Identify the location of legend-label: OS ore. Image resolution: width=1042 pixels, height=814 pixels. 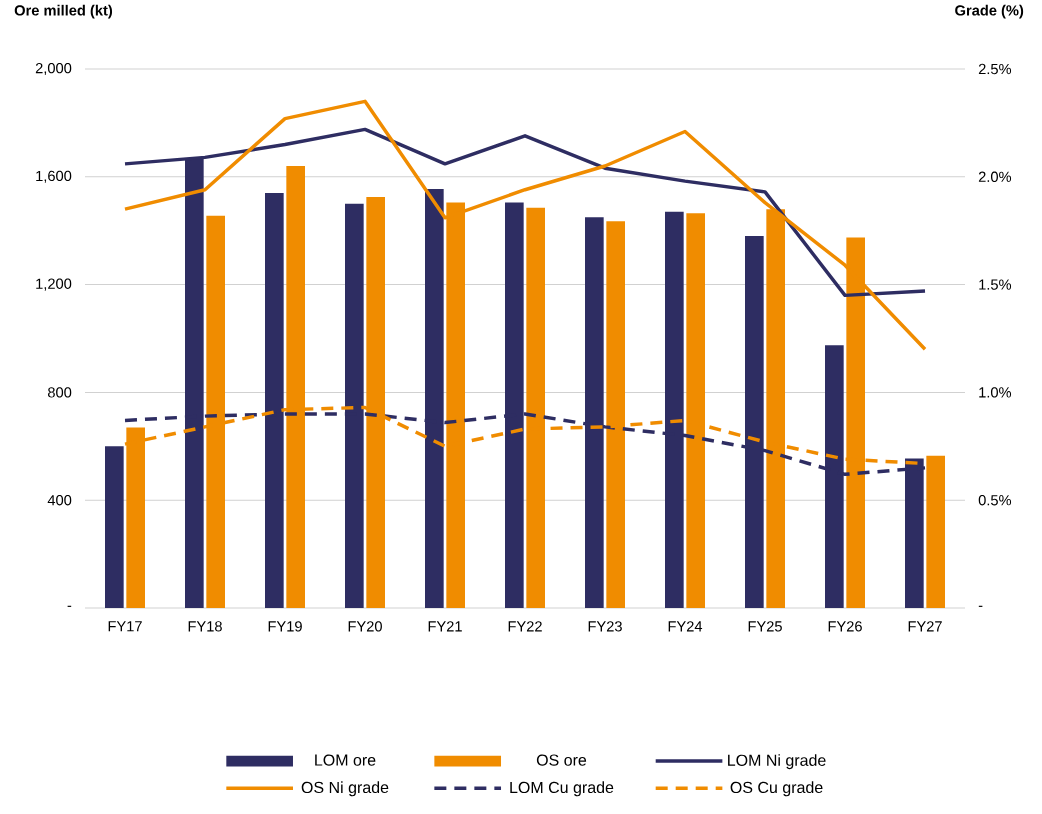
(561, 760).